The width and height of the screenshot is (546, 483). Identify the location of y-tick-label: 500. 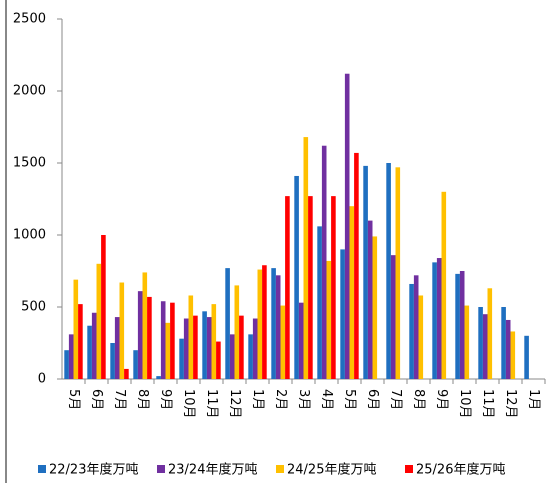
(33, 307).